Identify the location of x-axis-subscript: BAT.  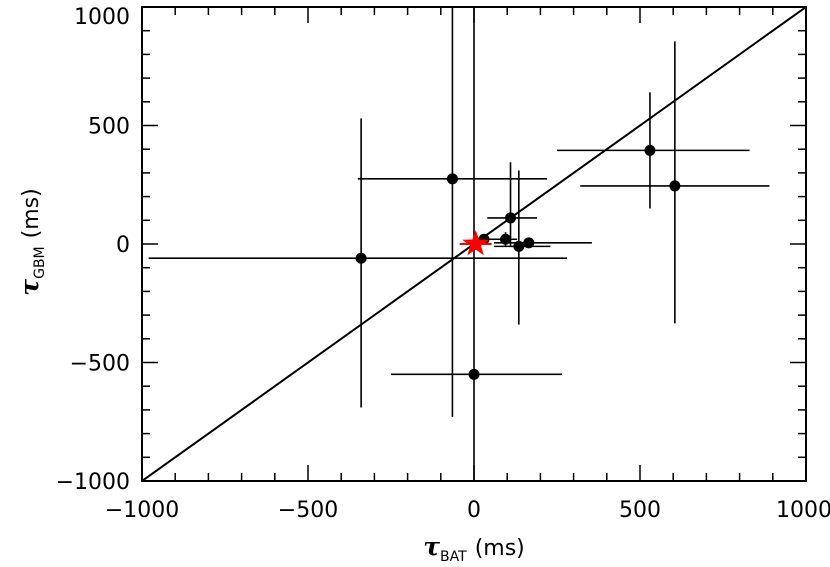
(453, 557).